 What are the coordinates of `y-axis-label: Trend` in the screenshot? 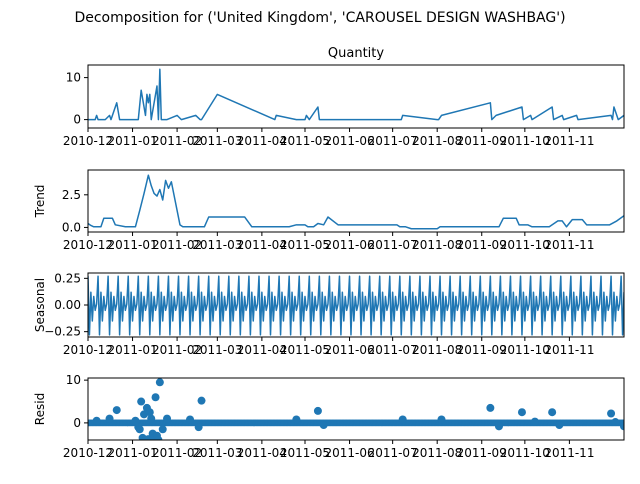 It's located at (40, 202).